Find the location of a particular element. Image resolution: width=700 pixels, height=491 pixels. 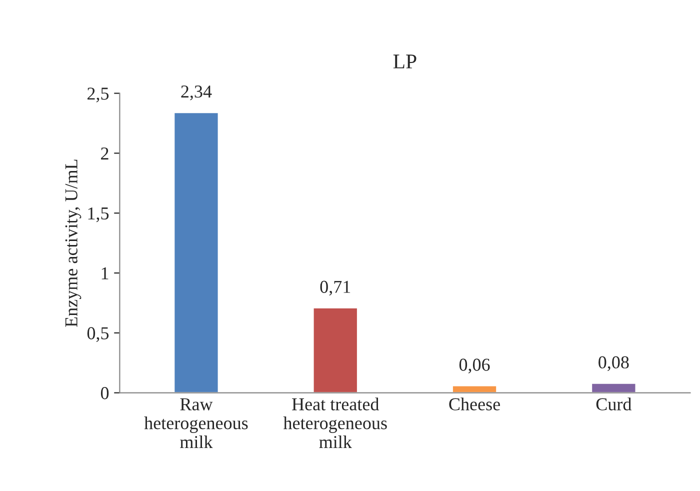

y-tick-label: 1,5 is located at coordinates (98, 214).